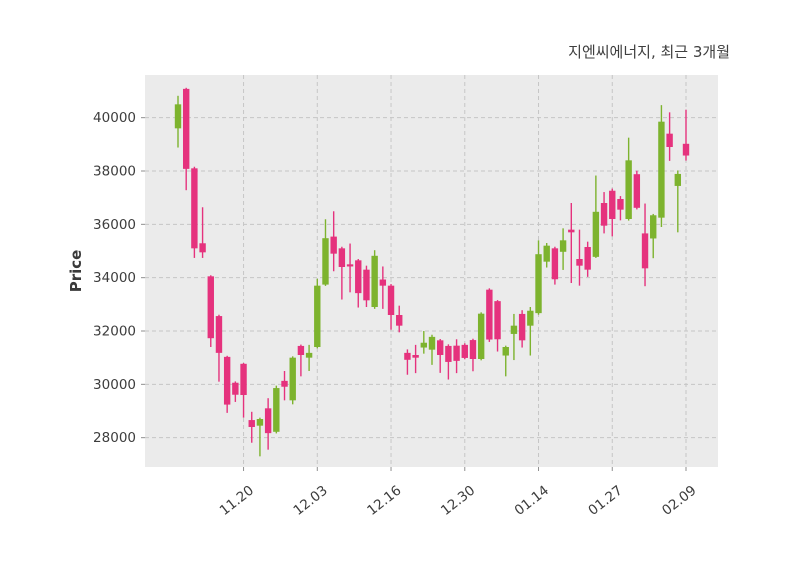 Image resolution: width=800 pixels, height=575 pixels. I want to click on y-tick-label: 40000, so click(114, 118).